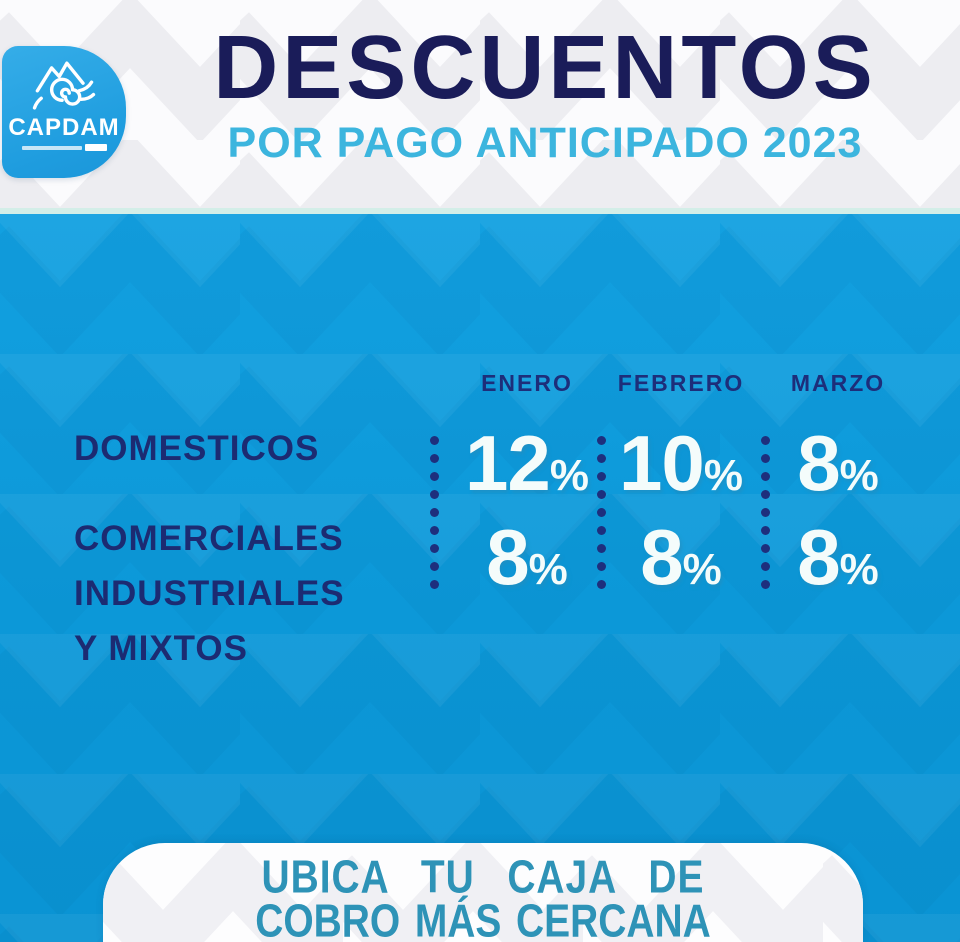 This screenshot has height=942, width=960. What do you see at coordinates (64, 112) in the screenshot?
I see `capdam-logo: CAPDAM` at bounding box center [64, 112].